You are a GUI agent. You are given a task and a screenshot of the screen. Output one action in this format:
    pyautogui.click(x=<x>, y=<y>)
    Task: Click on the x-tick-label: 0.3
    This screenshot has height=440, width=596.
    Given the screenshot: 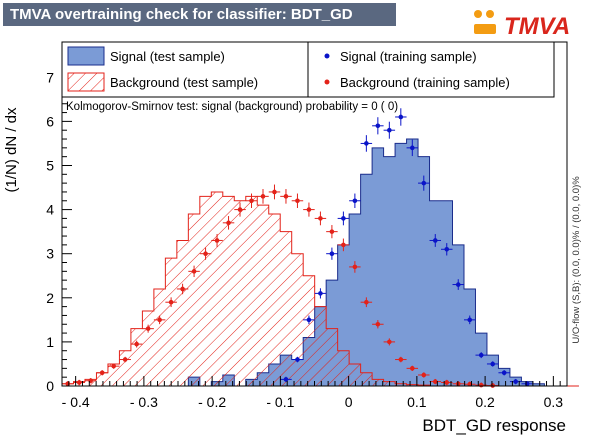 What is the action you would take?
    pyautogui.click(x=554, y=402)
    